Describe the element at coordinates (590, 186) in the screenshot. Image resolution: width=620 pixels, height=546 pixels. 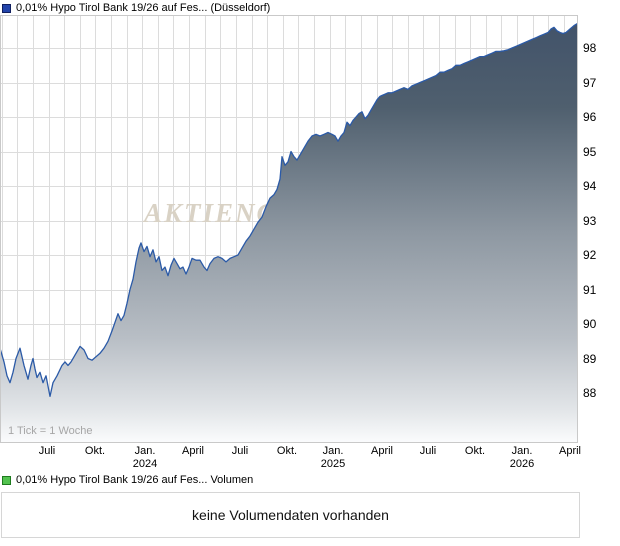
I see `y-axis-label: 94` at that location.